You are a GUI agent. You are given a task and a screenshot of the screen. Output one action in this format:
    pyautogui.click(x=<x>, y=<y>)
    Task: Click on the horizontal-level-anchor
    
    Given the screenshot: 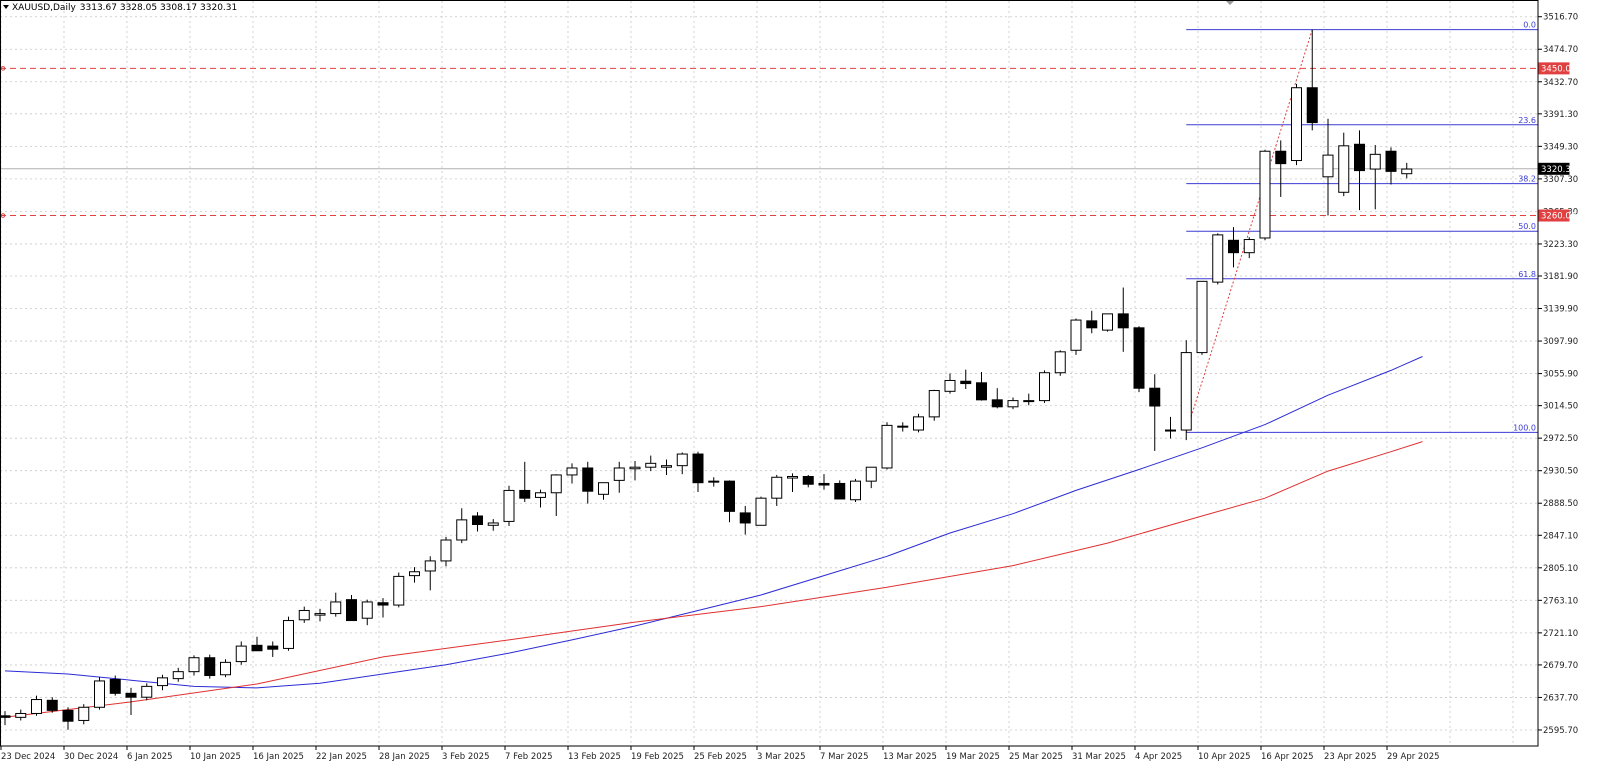 What is the action you would take?
    pyautogui.click(x=3, y=68)
    